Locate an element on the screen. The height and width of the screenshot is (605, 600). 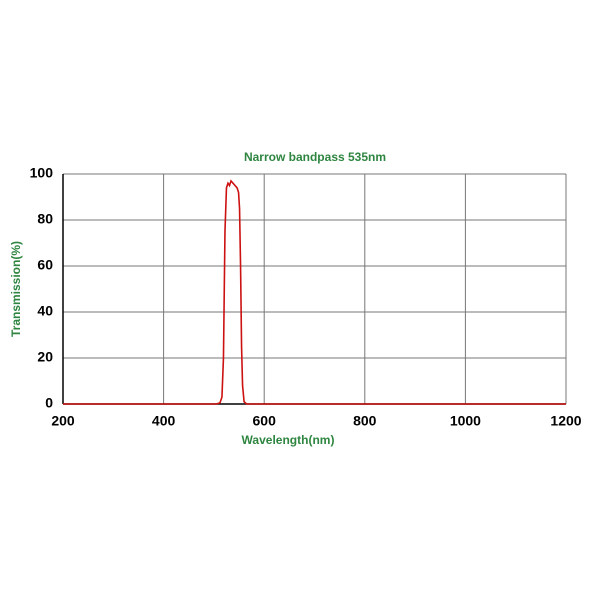
x-tick-label: 1000 is located at coordinates (465, 421).